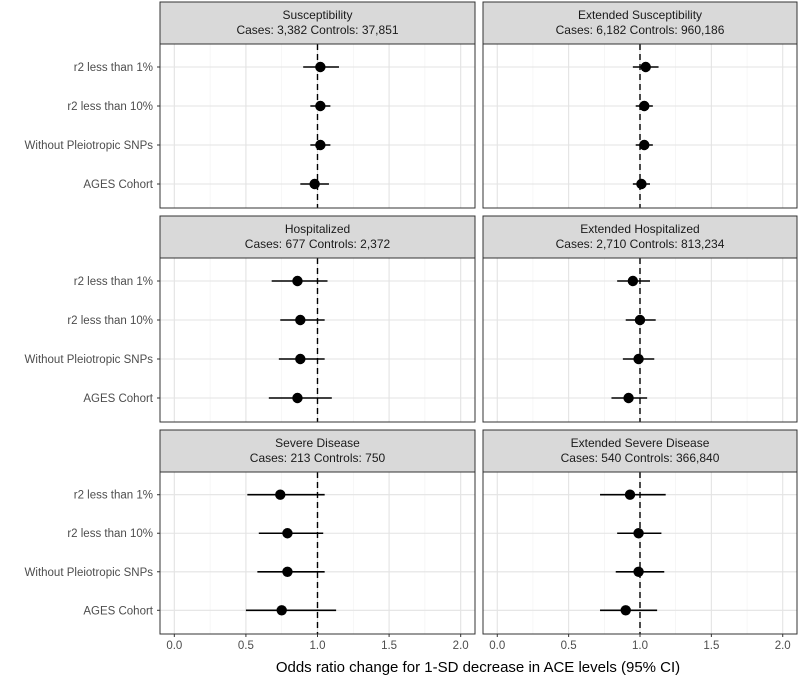  Describe the element at coordinates (639, 229) in the screenshot. I see `panel-title: Extended Hospitalized` at that location.